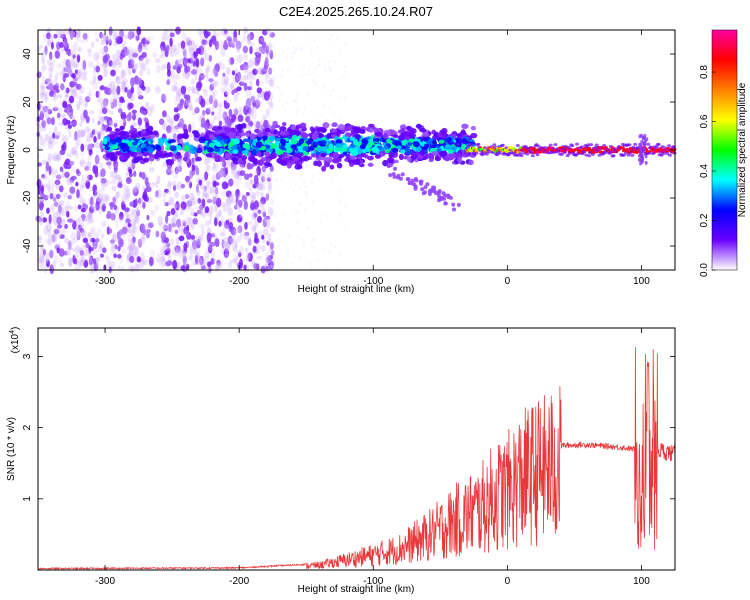  I want to click on snr-scale-close: ), so click(15, 328).